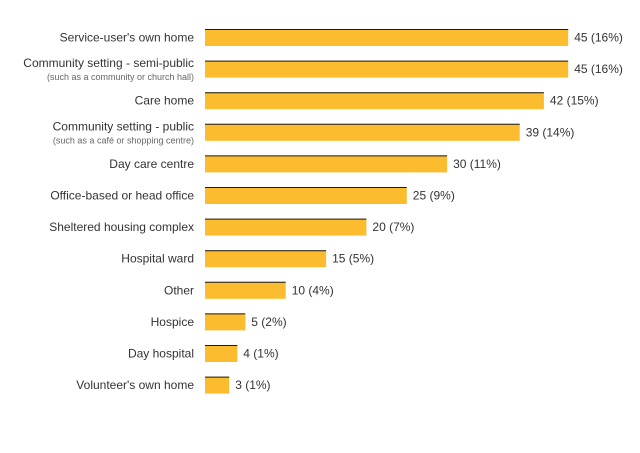 The width and height of the screenshot is (640, 453). What do you see at coordinates (151, 164) in the screenshot?
I see `category-label: Day care centre` at bounding box center [151, 164].